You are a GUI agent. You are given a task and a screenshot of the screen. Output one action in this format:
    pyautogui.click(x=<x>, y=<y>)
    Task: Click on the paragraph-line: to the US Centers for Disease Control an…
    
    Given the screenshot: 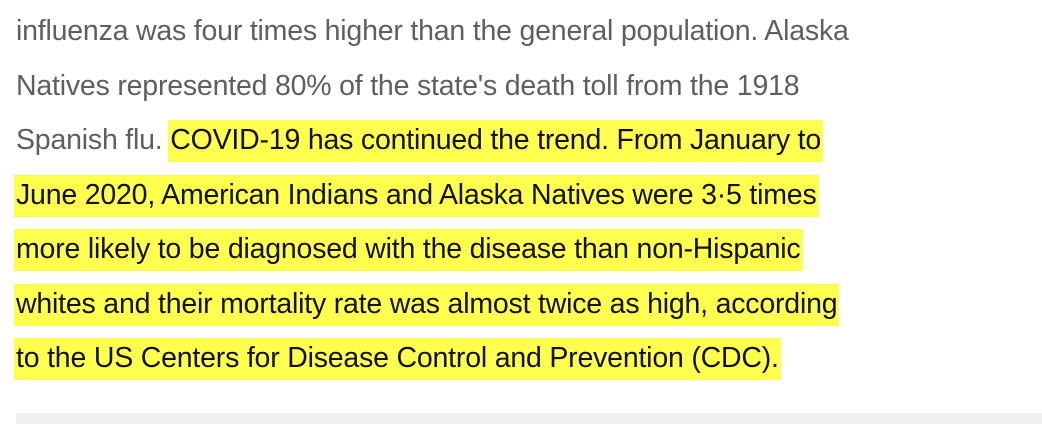 What is the action you would take?
    pyautogui.click(x=520, y=358)
    